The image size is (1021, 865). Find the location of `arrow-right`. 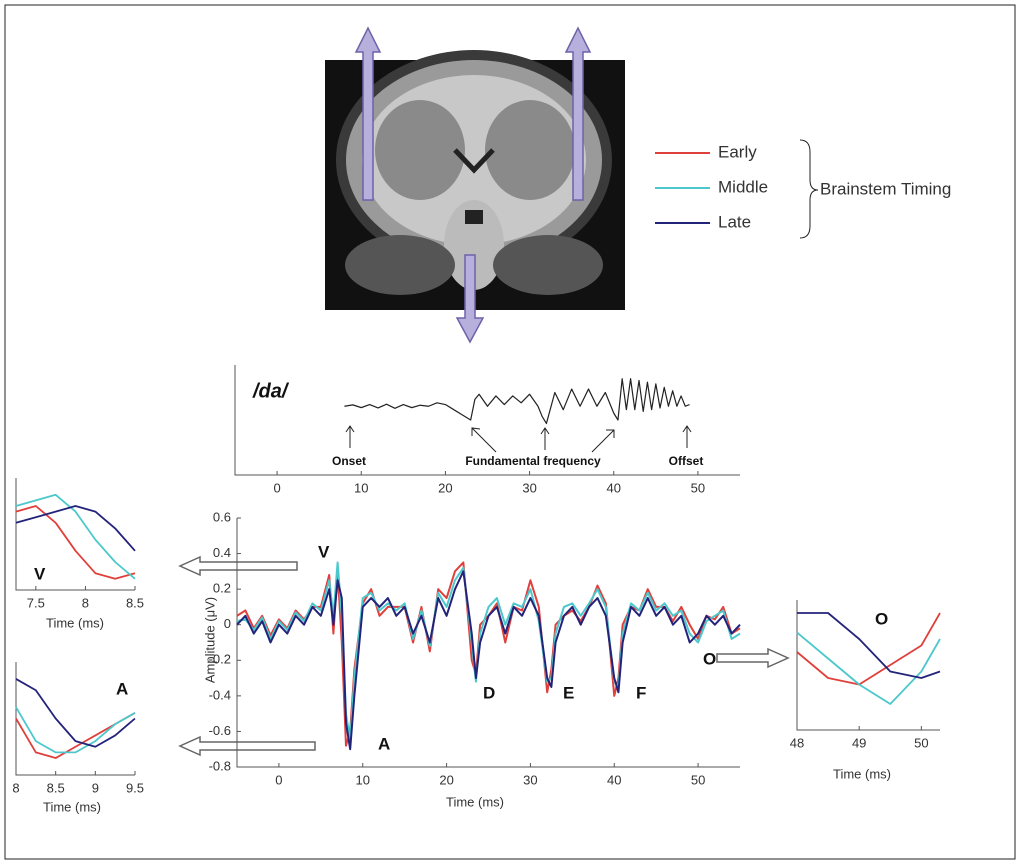

arrow-right is located at coordinates (753, 658).